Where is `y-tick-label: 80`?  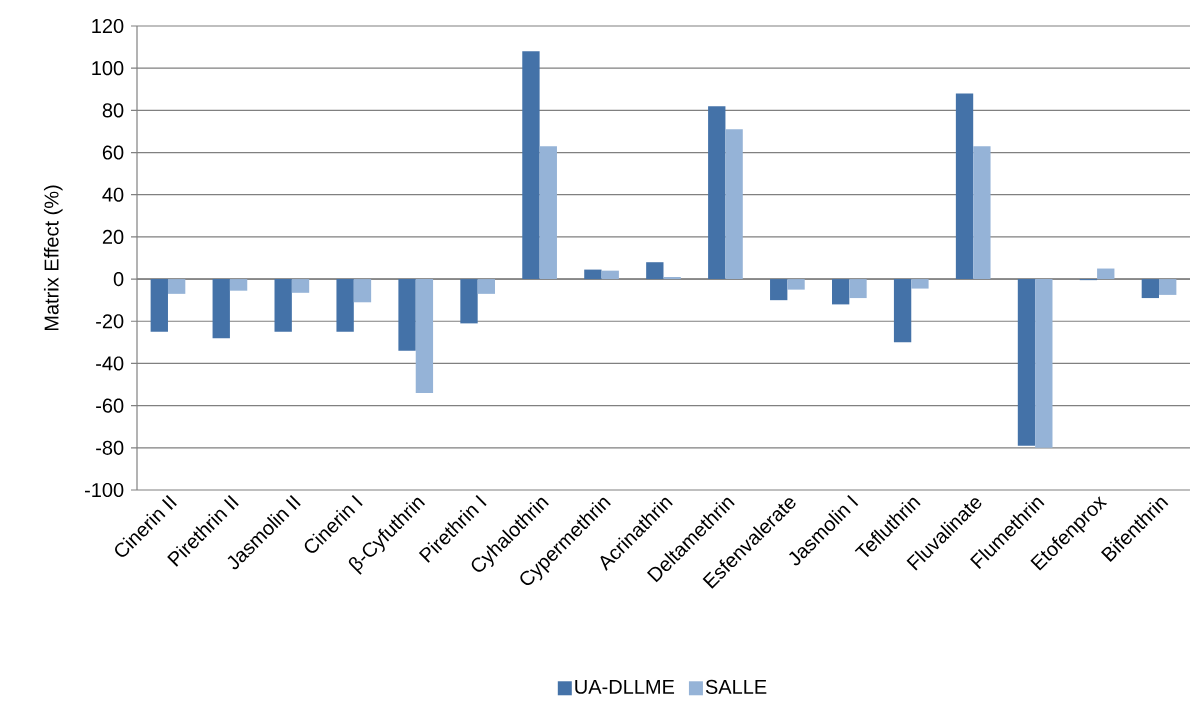 y-tick-label: 80 is located at coordinates (113, 110).